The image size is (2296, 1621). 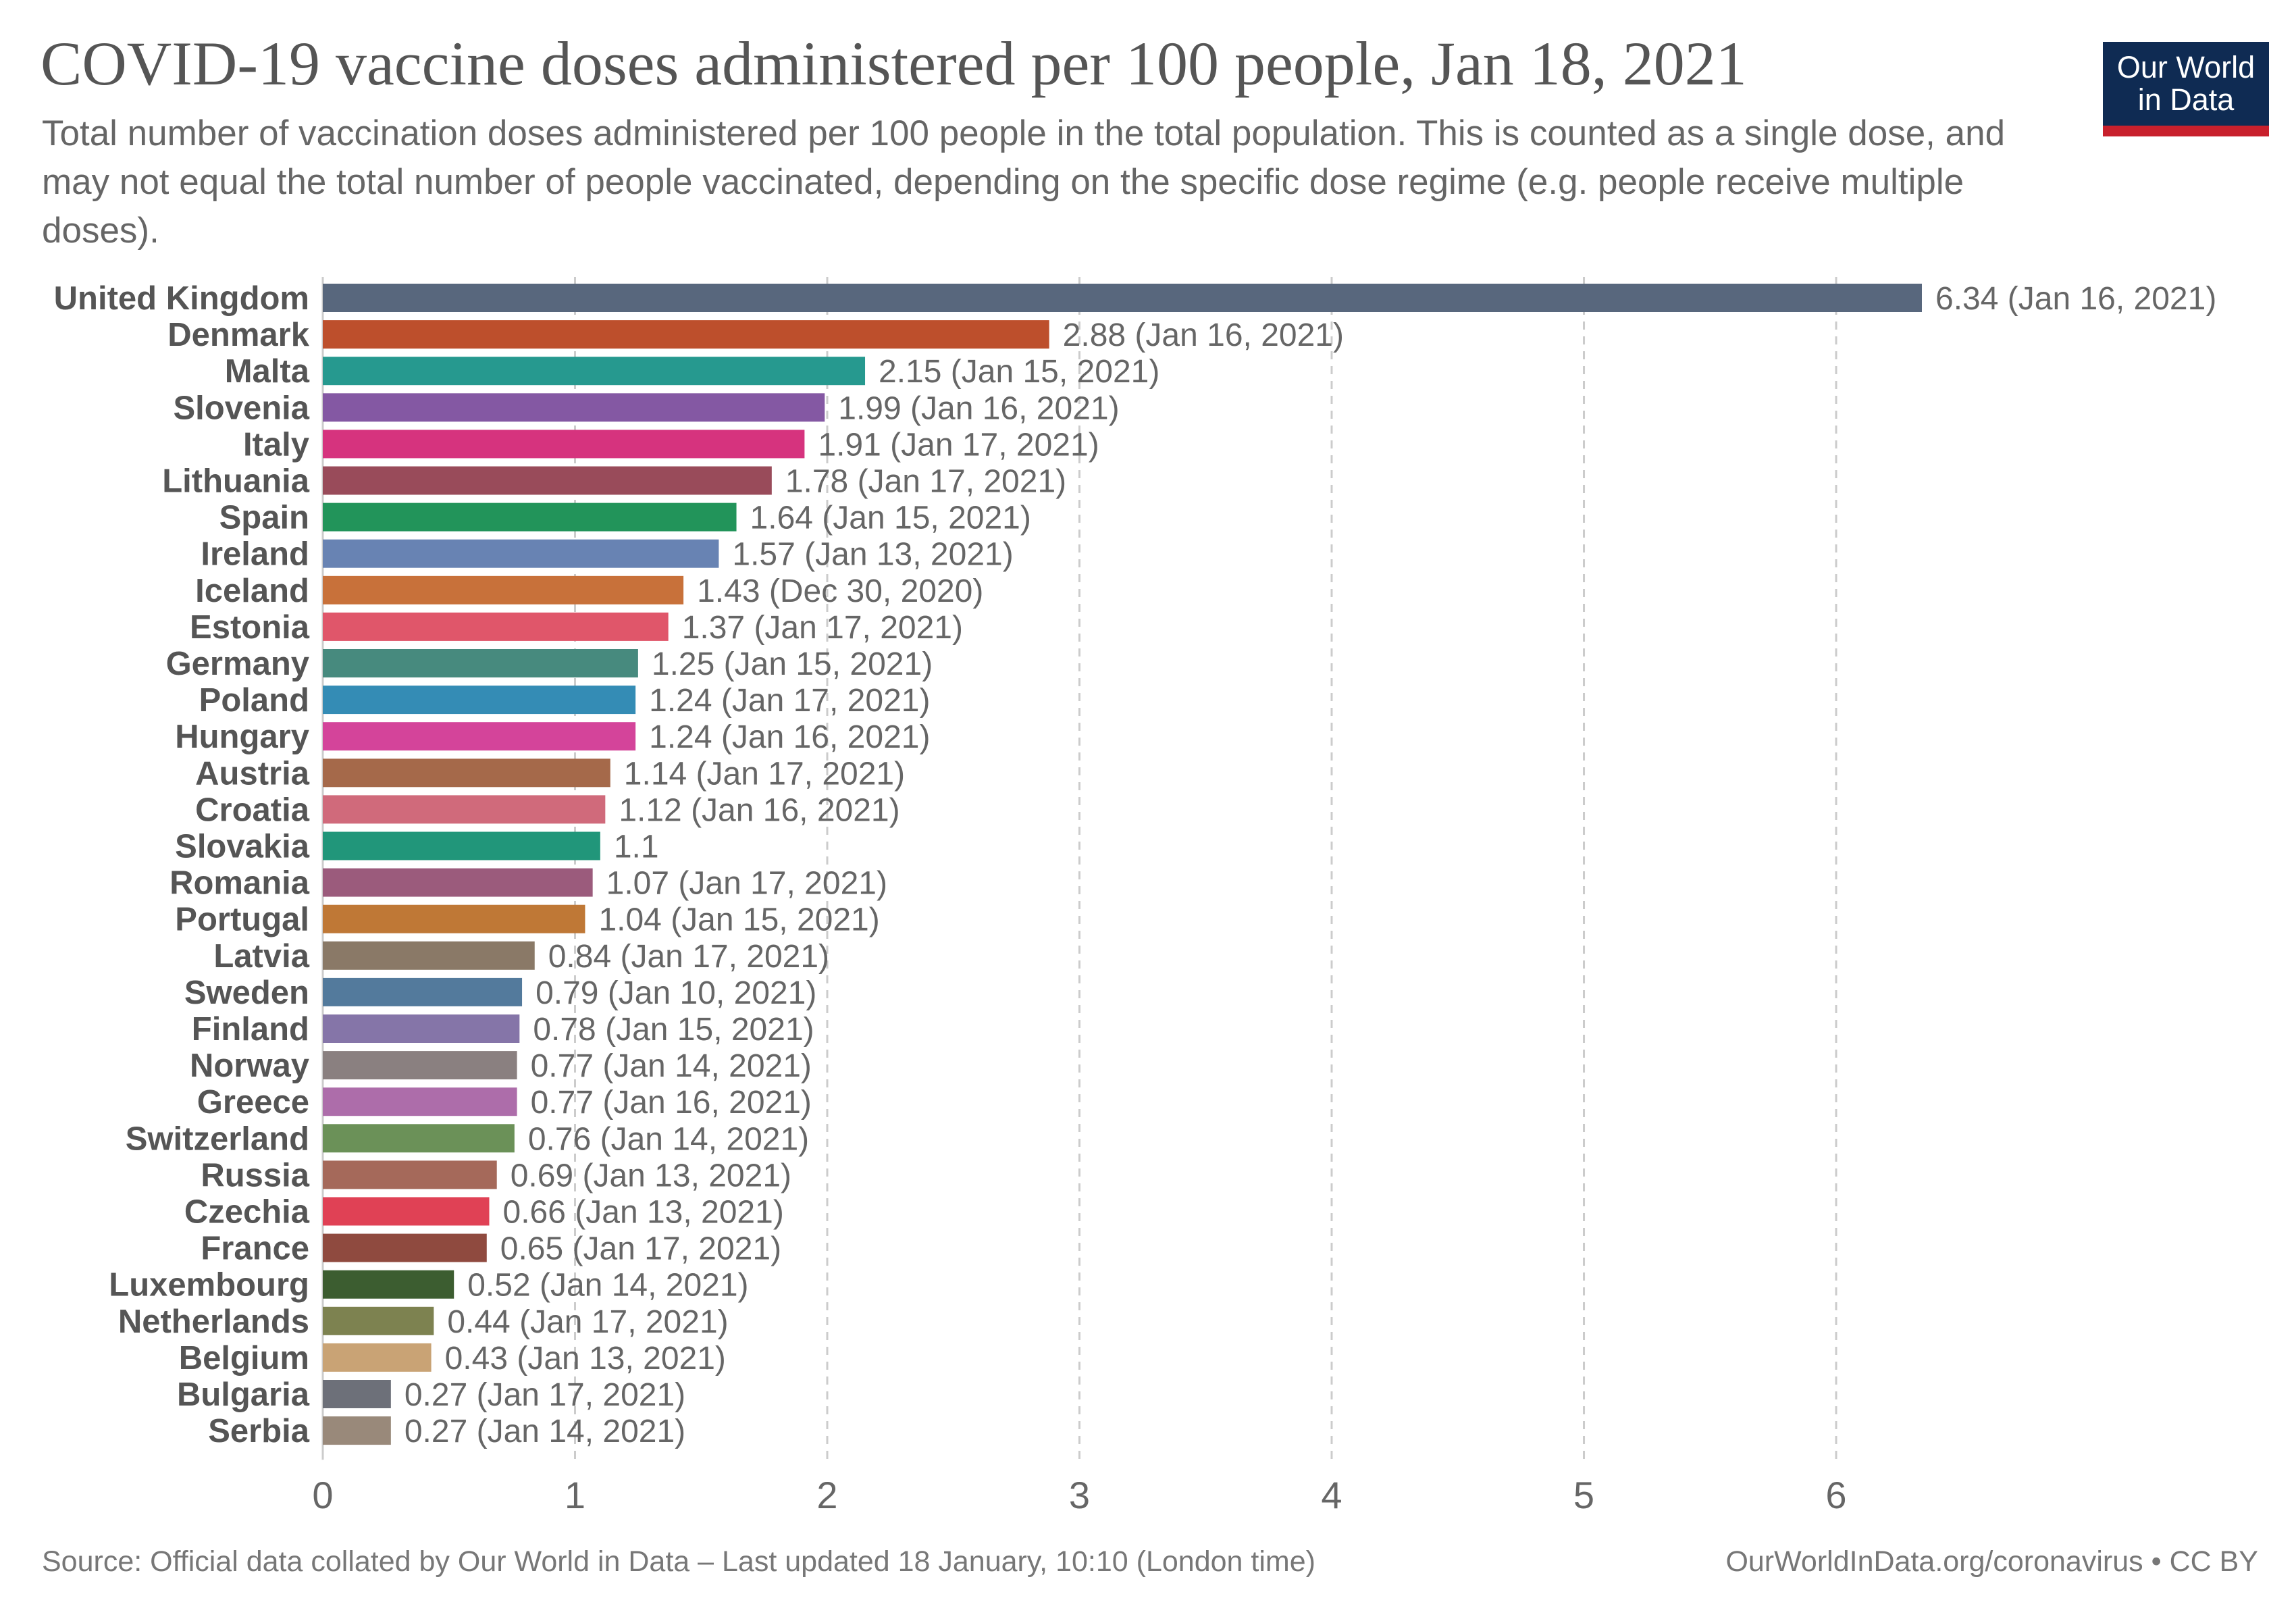 I want to click on category-label: Malta, so click(x=267, y=371).